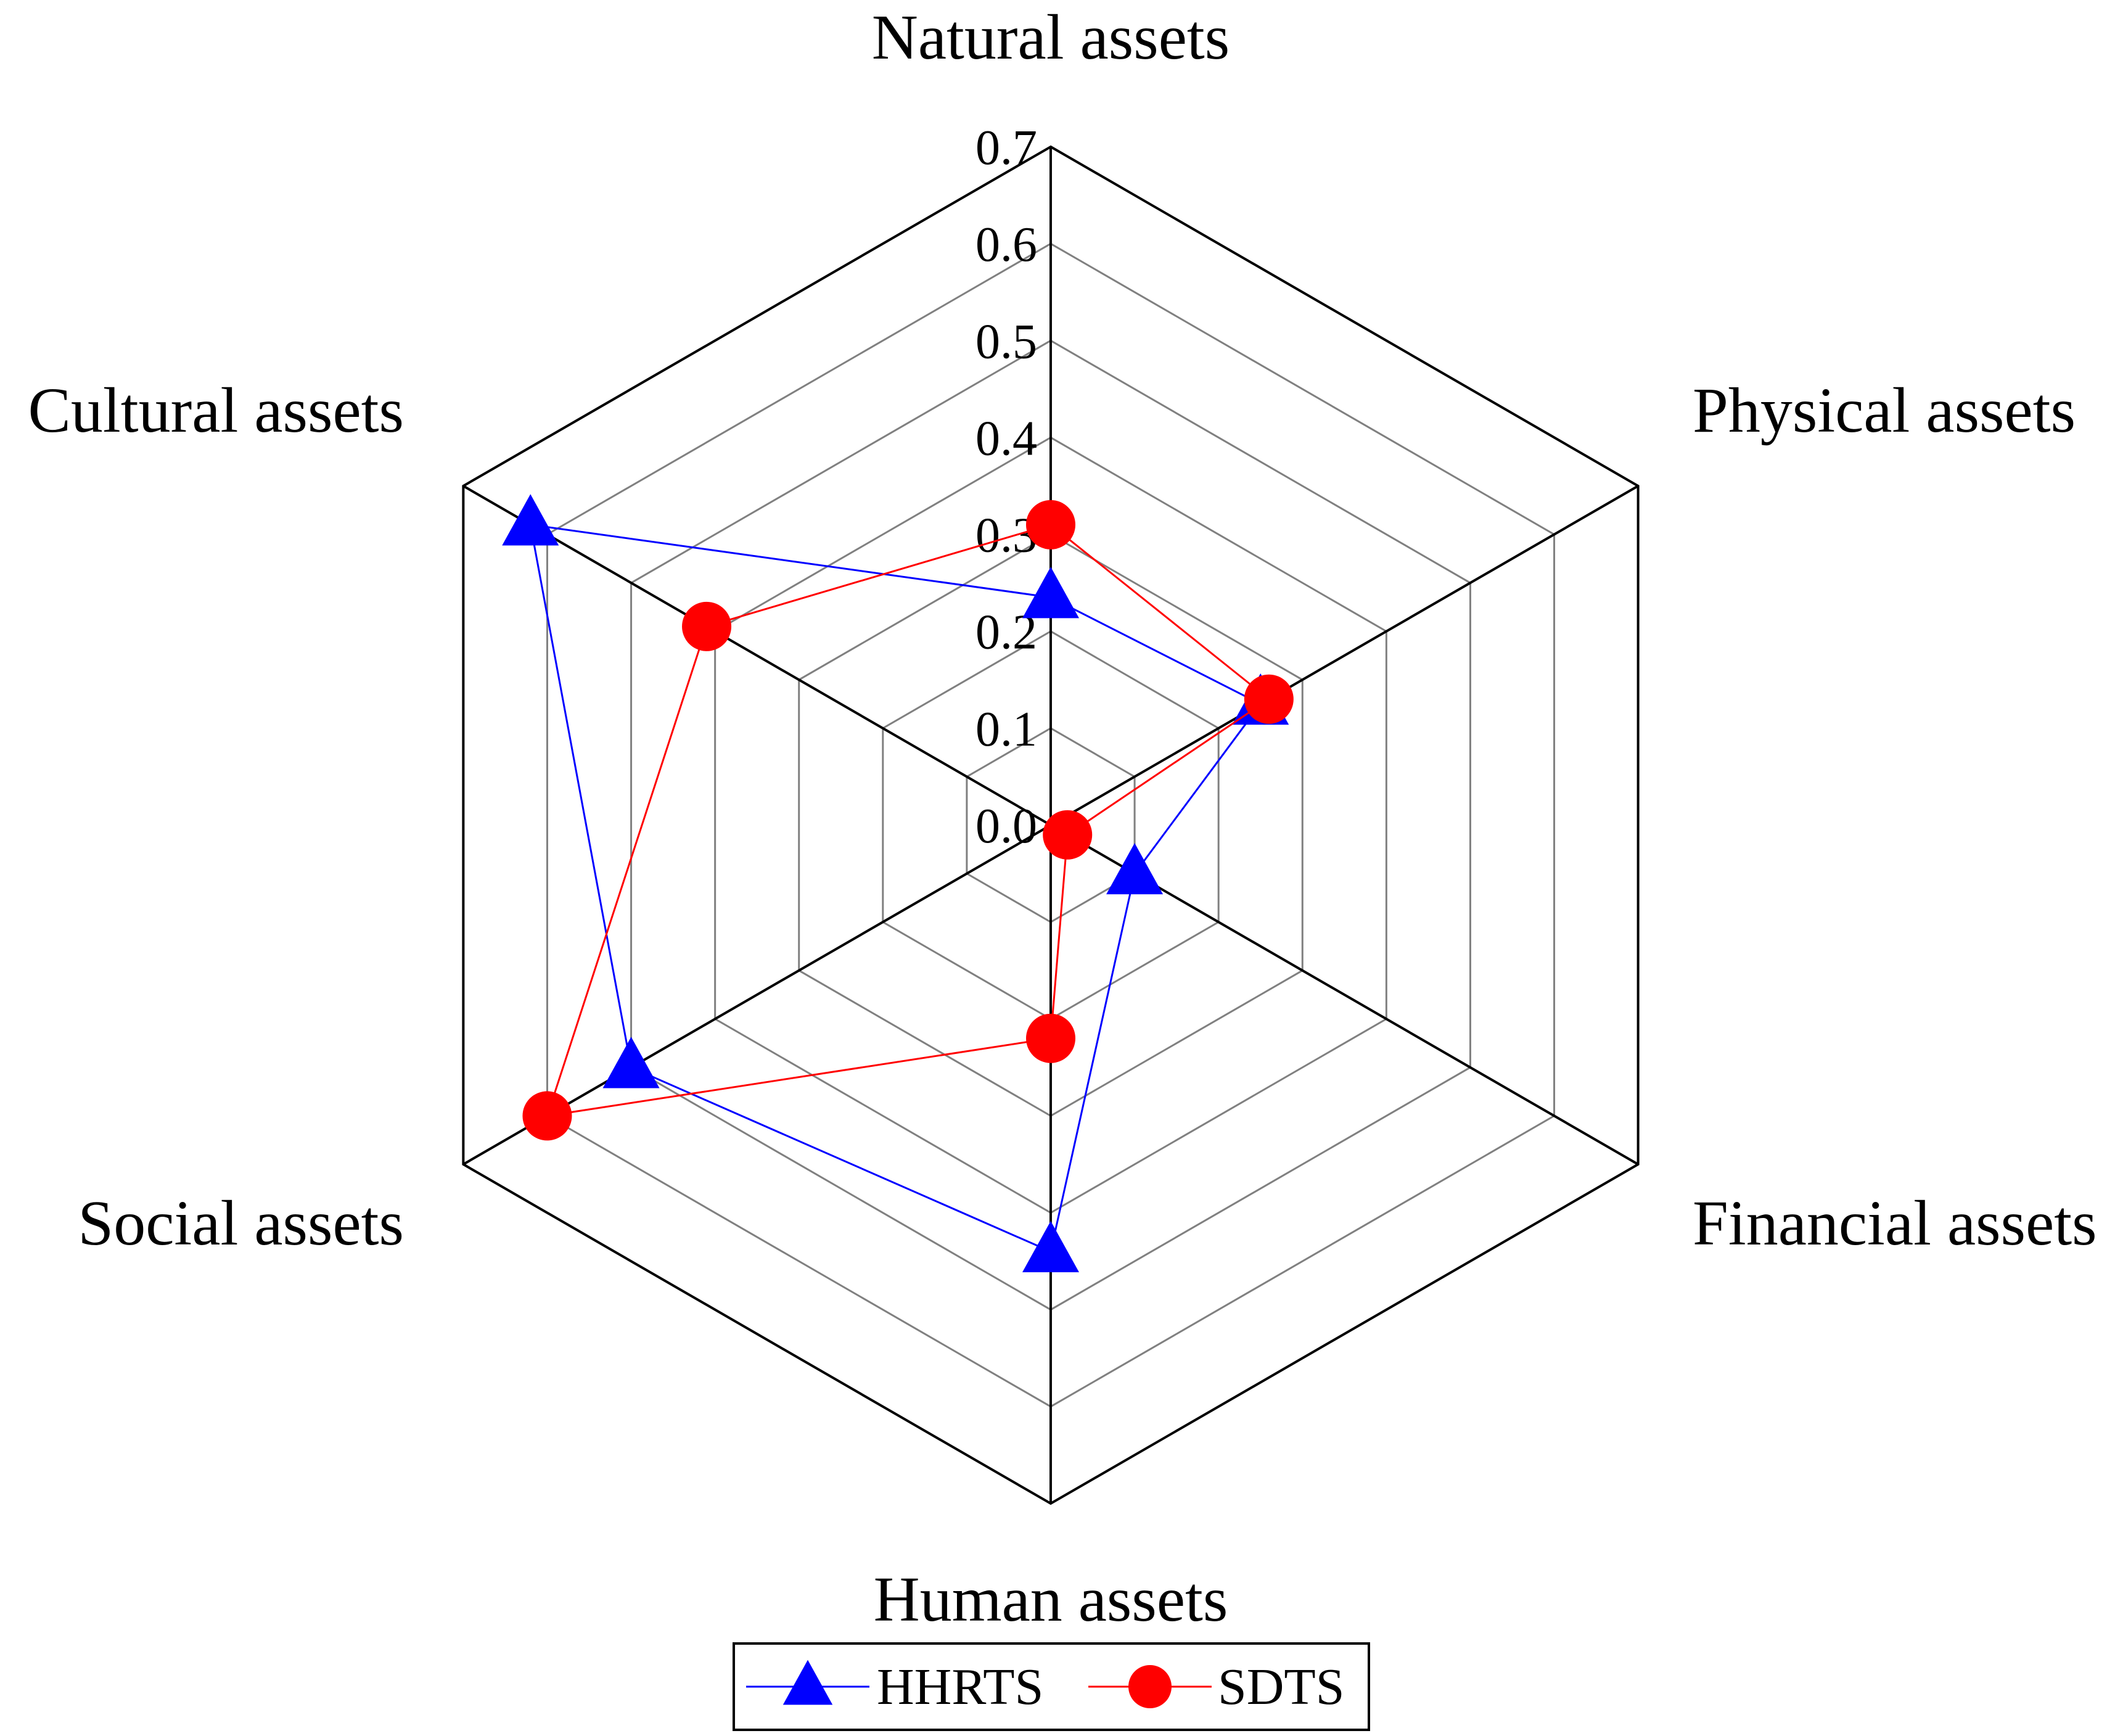 The width and height of the screenshot is (2123, 1736). What do you see at coordinates (1895, 1224) in the screenshot?
I see `axis-label-financial-assets: Financial assets` at bounding box center [1895, 1224].